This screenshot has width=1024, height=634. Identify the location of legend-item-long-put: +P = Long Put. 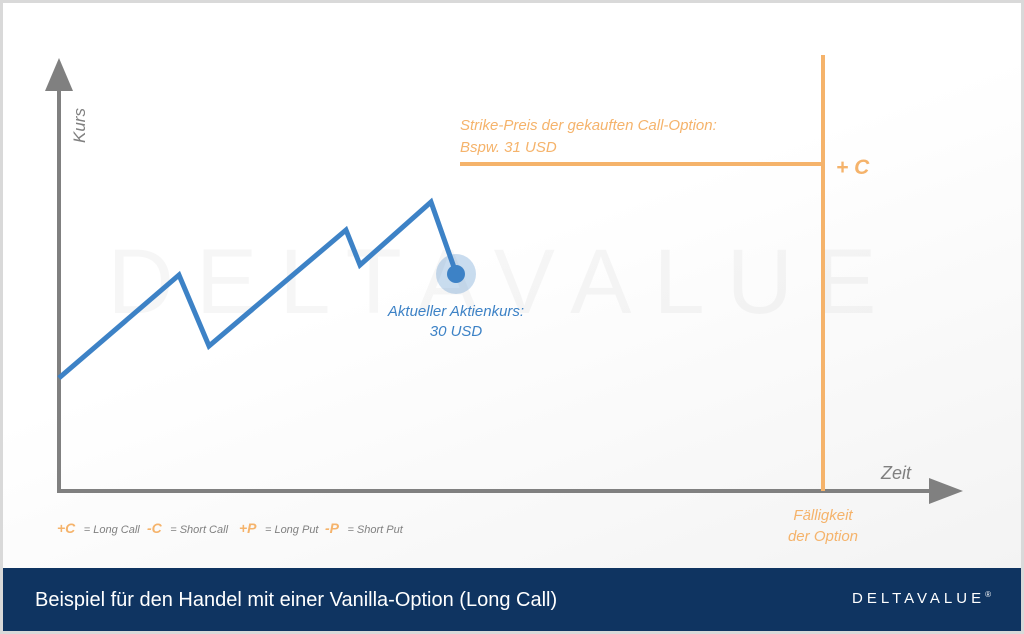
(279, 528).